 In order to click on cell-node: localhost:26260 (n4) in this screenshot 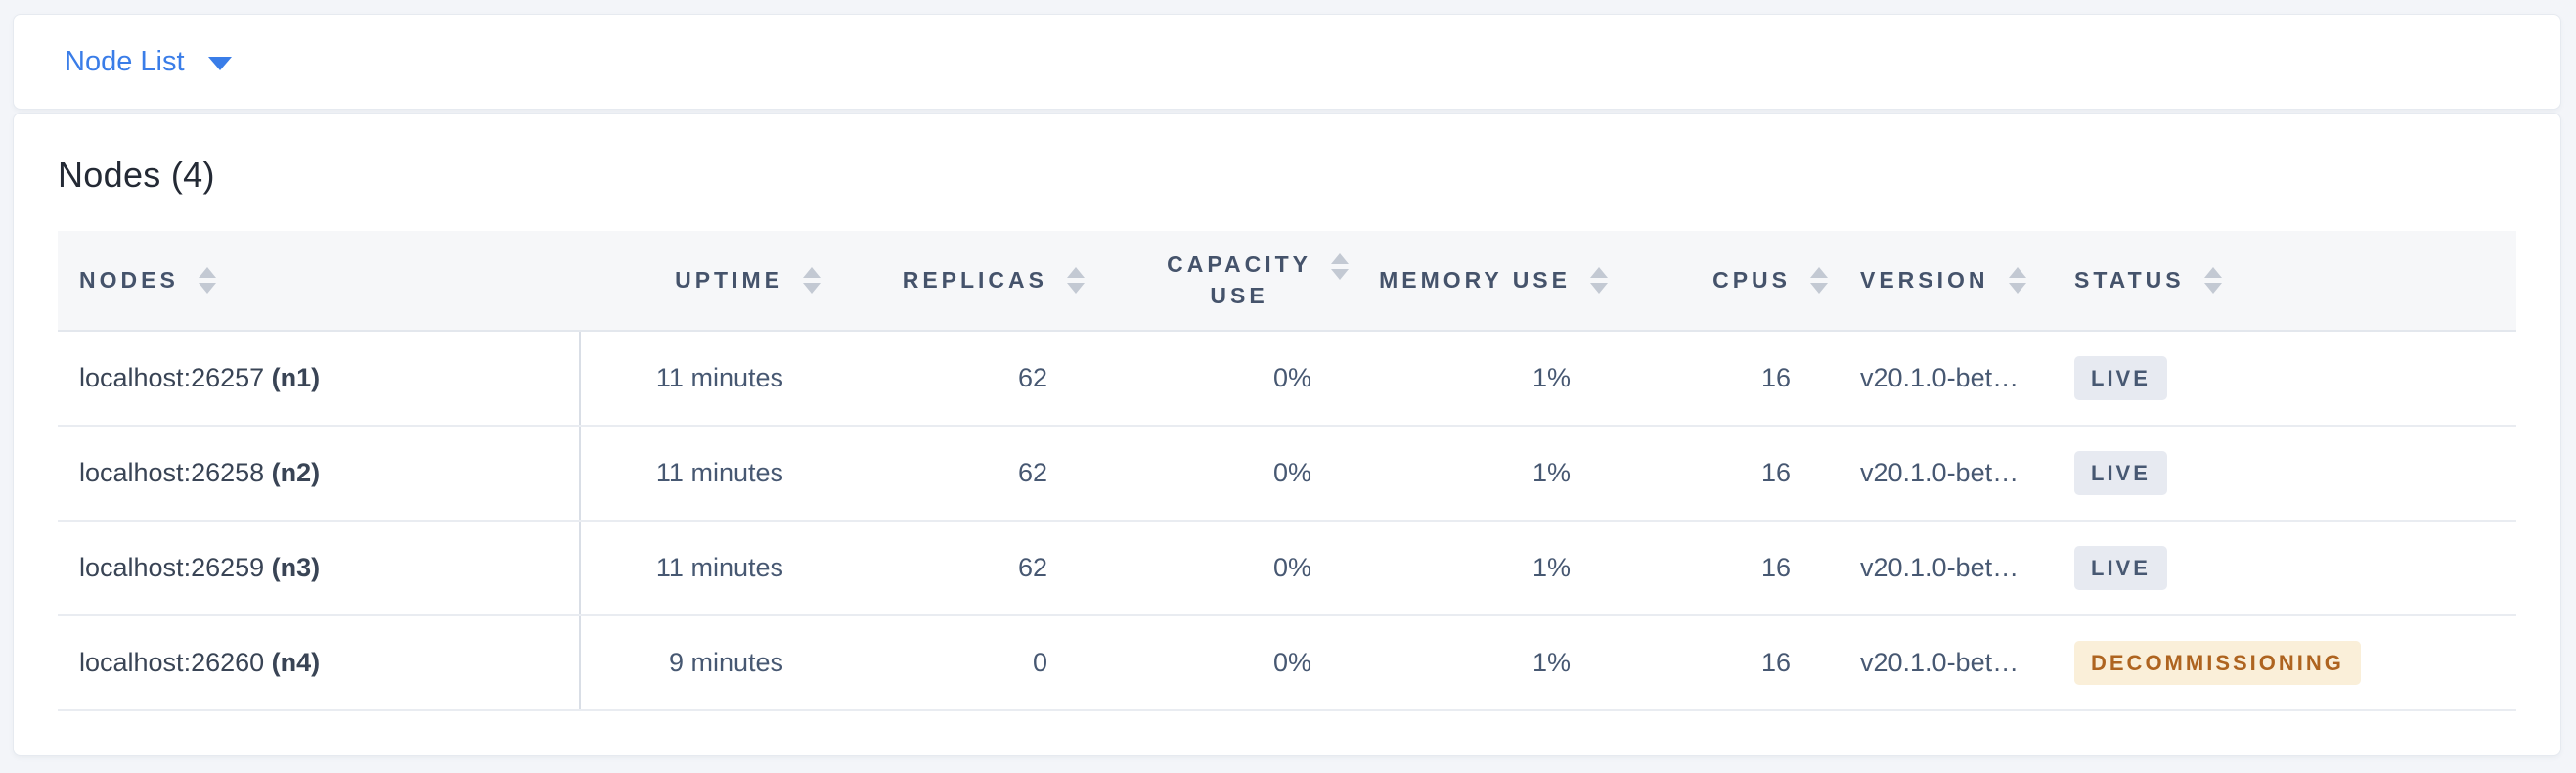, I will do `click(319, 663)`.